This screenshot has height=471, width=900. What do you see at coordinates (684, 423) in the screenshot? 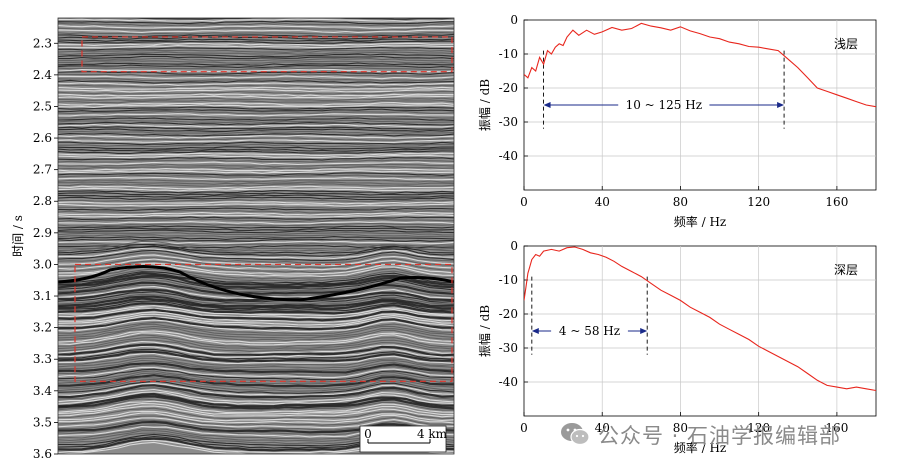
I see `chart2-x-ticks: 0 40 80 120 160` at bounding box center [684, 423].